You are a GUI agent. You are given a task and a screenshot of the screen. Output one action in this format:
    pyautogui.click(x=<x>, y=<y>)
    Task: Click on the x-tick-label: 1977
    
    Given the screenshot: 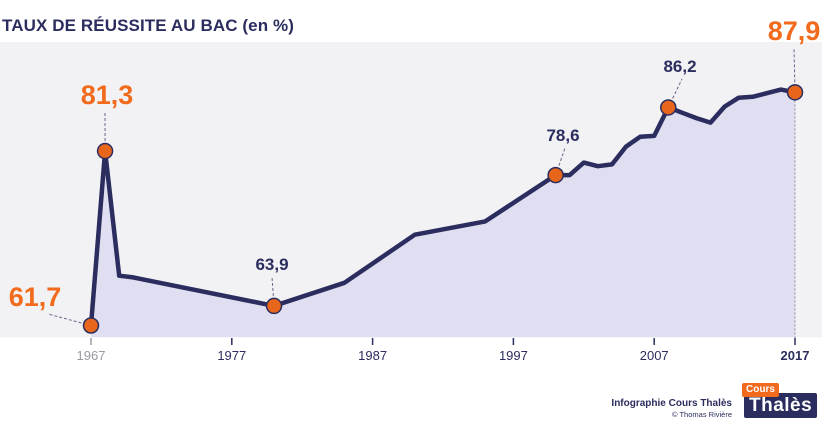 What is the action you would take?
    pyautogui.click(x=231, y=355)
    